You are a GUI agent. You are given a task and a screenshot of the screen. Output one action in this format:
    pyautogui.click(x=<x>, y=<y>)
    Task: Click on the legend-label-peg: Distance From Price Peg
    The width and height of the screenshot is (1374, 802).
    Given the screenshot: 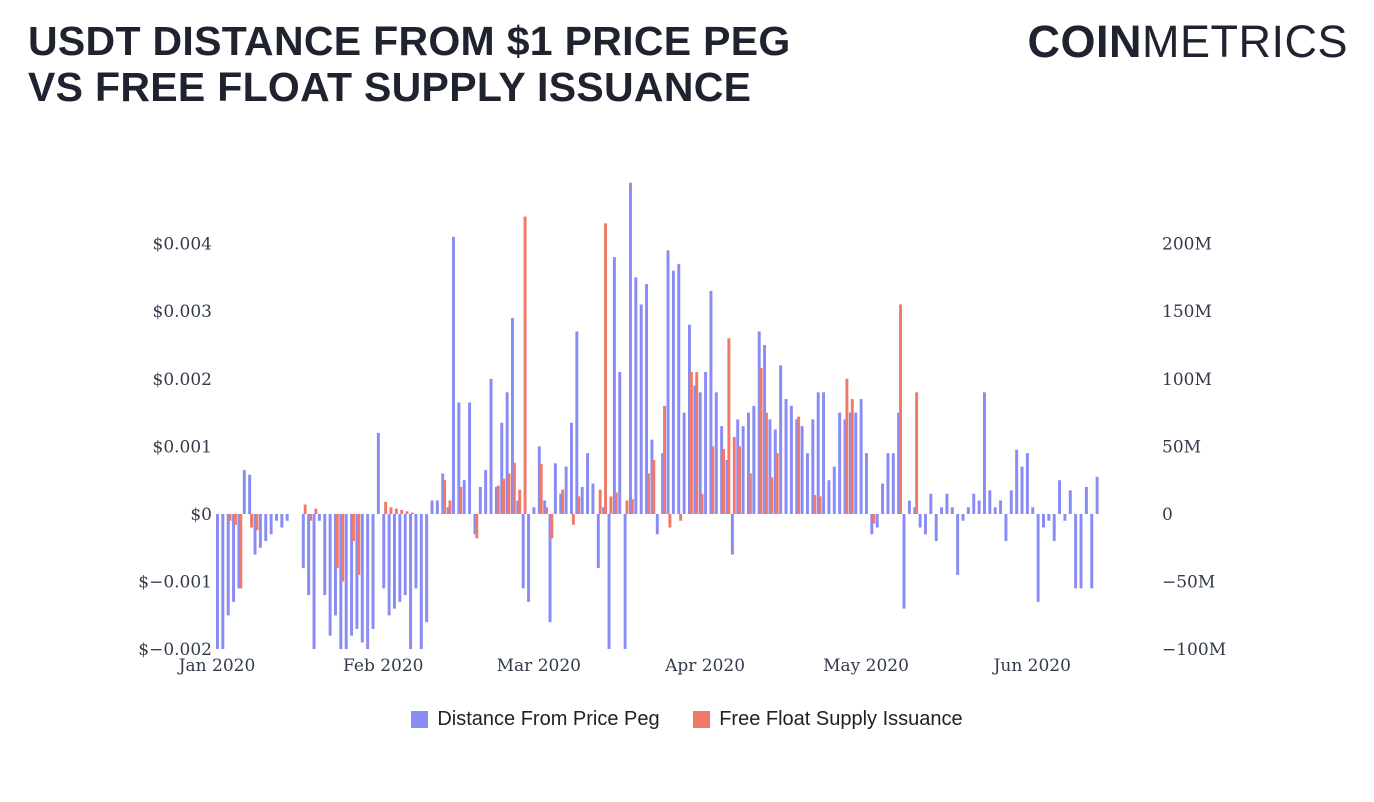 What is the action you would take?
    pyautogui.click(x=548, y=719)
    